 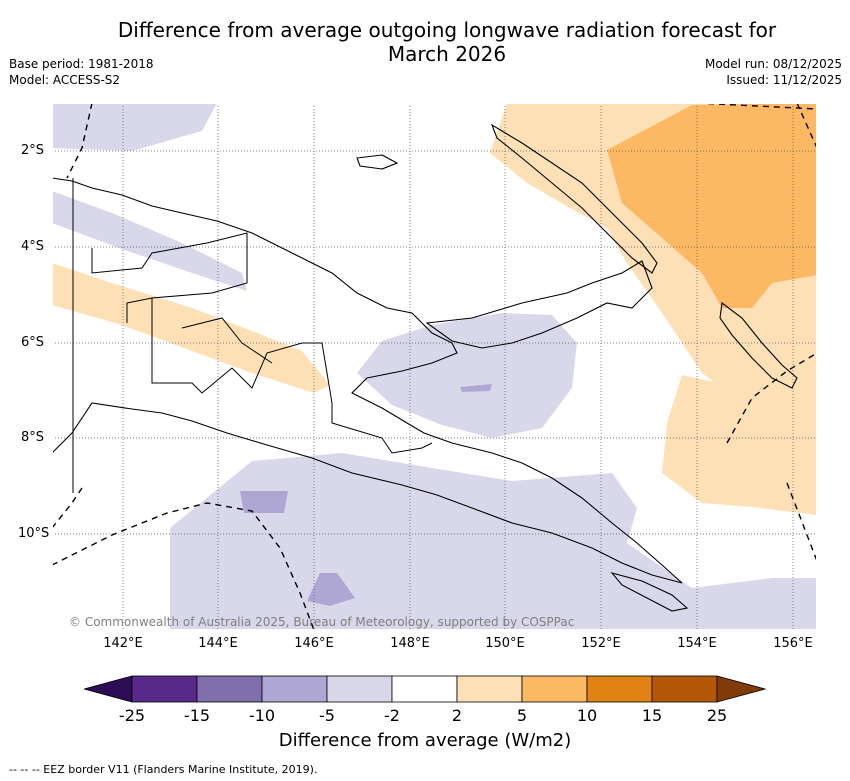 I want to click on lon-label-156e: 156°E, so click(x=793, y=643).